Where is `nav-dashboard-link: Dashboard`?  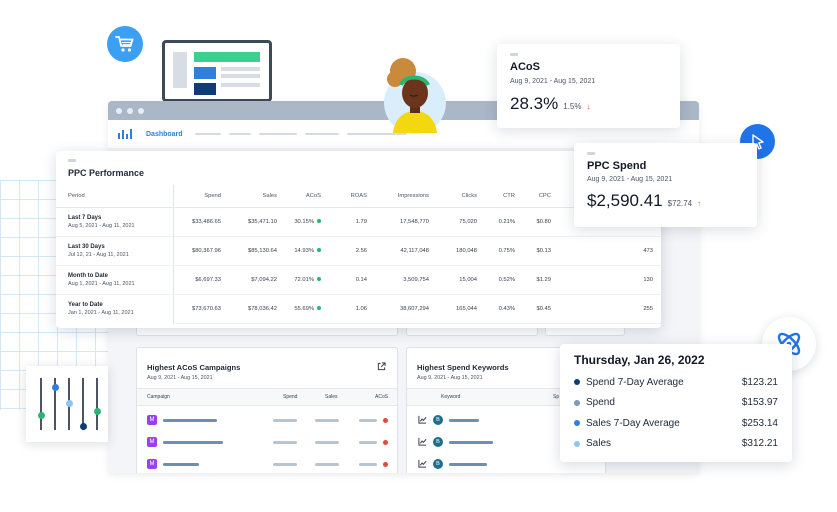
nav-dashboard-link: Dashboard is located at coordinates (164, 134).